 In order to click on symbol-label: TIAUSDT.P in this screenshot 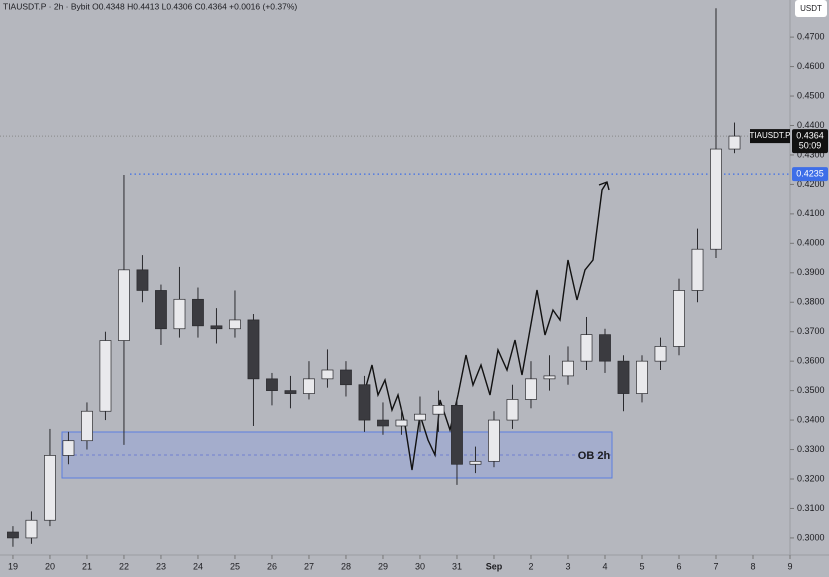, I will do `click(770, 135)`.